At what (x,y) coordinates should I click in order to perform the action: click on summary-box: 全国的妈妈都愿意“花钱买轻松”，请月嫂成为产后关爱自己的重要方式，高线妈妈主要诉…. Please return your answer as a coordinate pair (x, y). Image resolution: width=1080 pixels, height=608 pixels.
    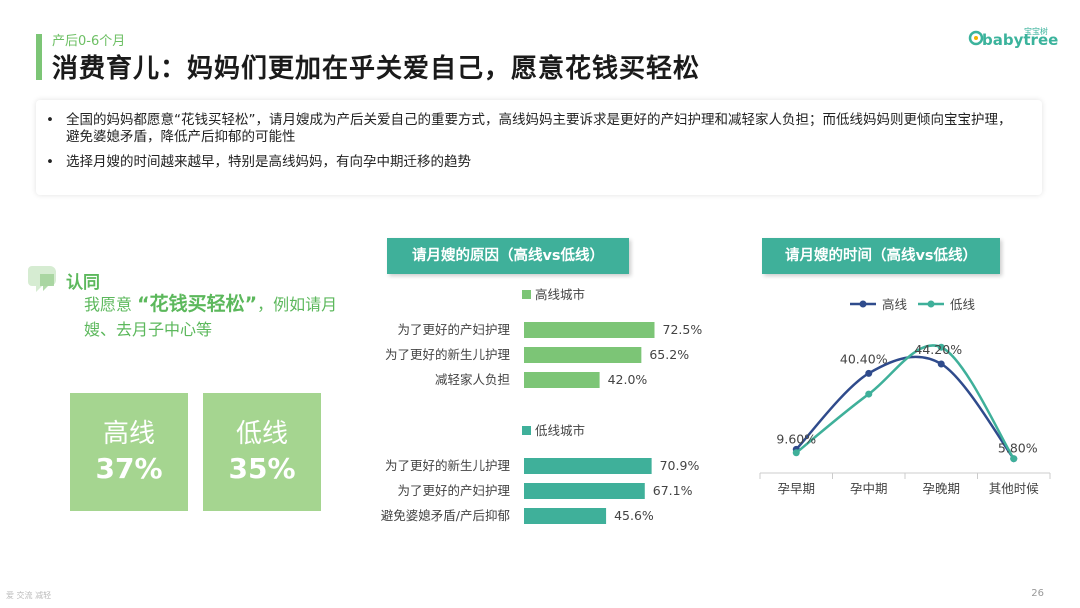
    Looking at the image, I should click on (539, 147).